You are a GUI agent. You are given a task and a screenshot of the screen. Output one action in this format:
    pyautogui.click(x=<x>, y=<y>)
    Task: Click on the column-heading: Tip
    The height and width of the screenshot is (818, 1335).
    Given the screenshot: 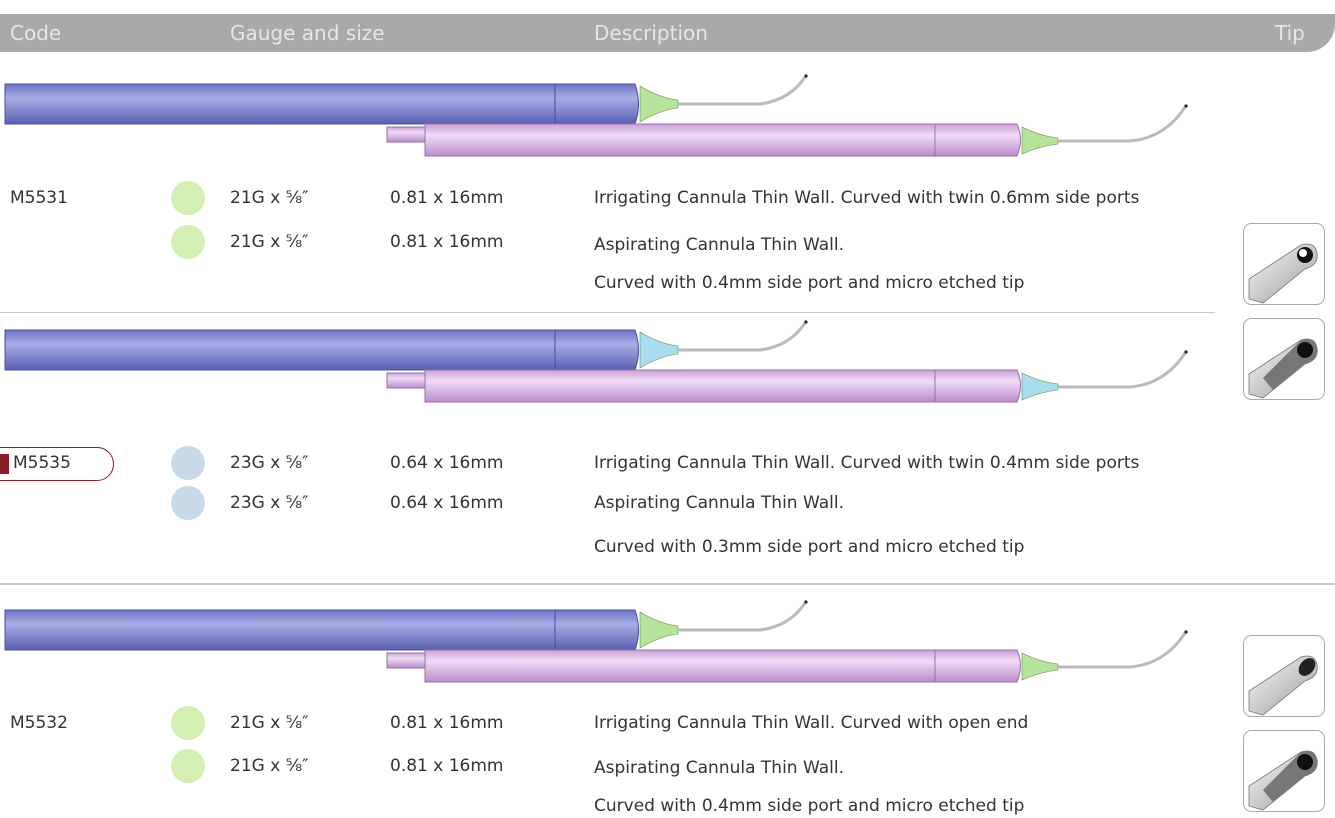 What is the action you would take?
    pyautogui.click(x=1290, y=33)
    